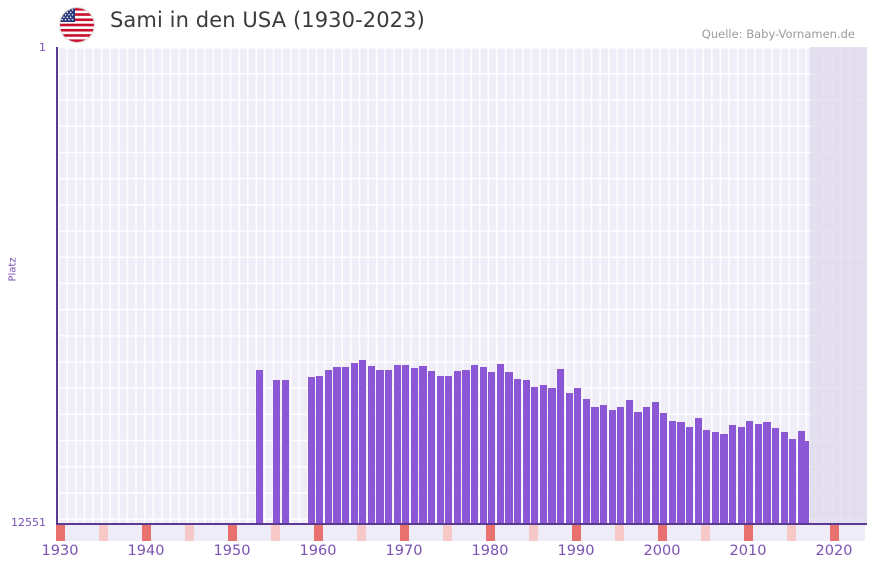  I want to click on bar-2018, so click(806, 482).